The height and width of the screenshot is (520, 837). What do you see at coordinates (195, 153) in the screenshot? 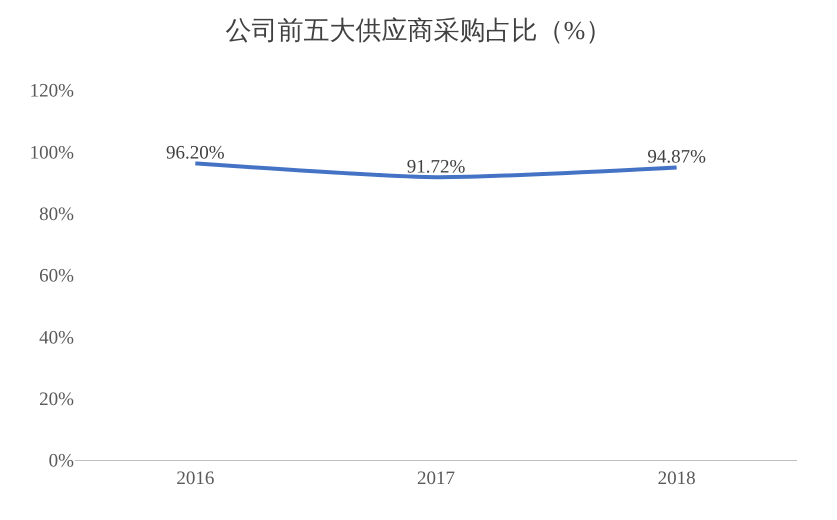
I see `data-label: 96.20%` at bounding box center [195, 153].